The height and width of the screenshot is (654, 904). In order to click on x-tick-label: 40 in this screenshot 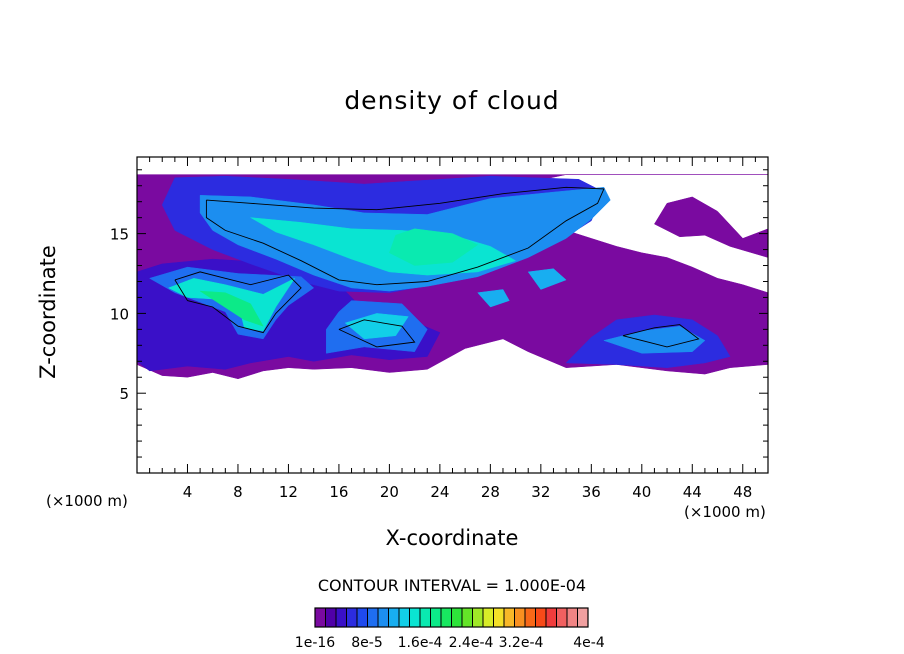, I will do `click(641, 492)`.